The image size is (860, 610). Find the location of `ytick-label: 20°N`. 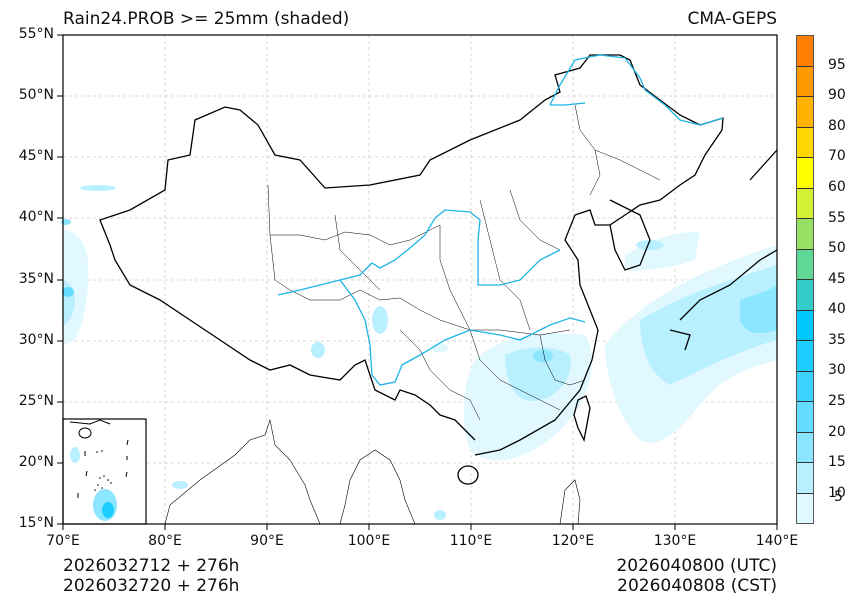

ytick-label: 20°N is located at coordinates (36, 462).